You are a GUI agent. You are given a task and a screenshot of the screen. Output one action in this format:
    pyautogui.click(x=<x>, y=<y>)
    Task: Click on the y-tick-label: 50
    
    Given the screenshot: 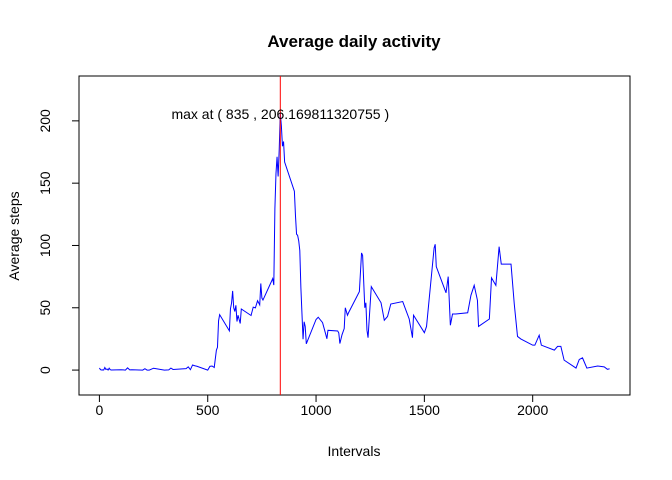 What is the action you would take?
    pyautogui.click(x=45, y=308)
    